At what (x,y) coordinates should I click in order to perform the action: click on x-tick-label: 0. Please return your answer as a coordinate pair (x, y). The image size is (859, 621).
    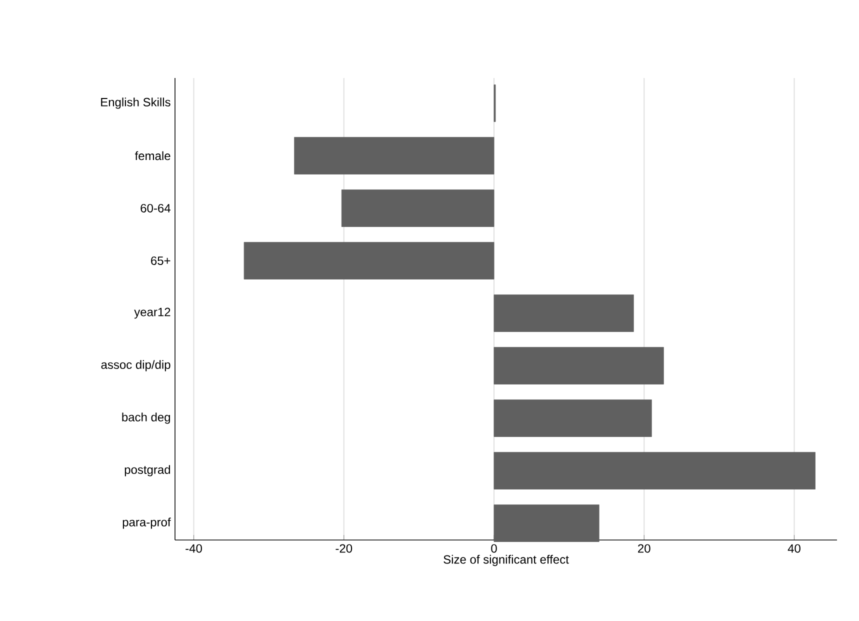
    Looking at the image, I should click on (494, 548).